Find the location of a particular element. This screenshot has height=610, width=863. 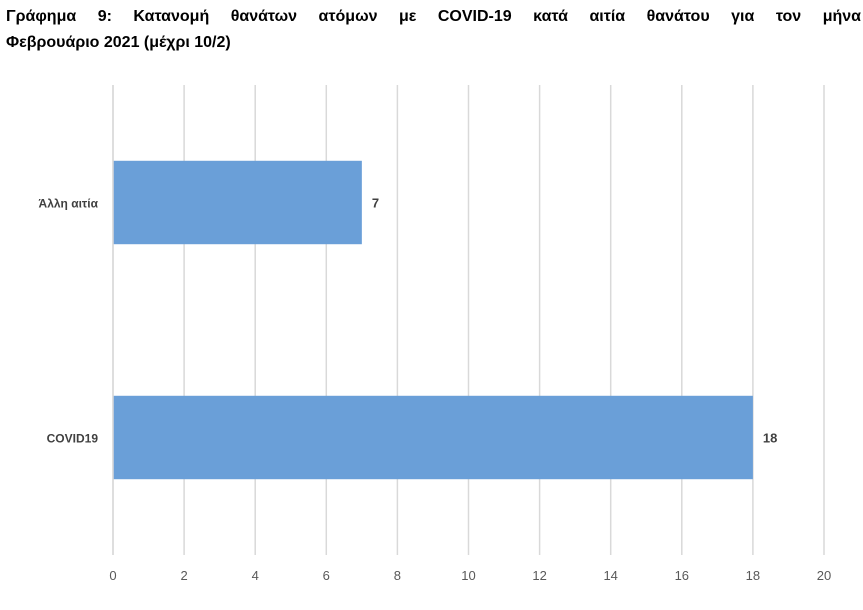

x-tick-label-0: 0 is located at coordinates (112, 575).